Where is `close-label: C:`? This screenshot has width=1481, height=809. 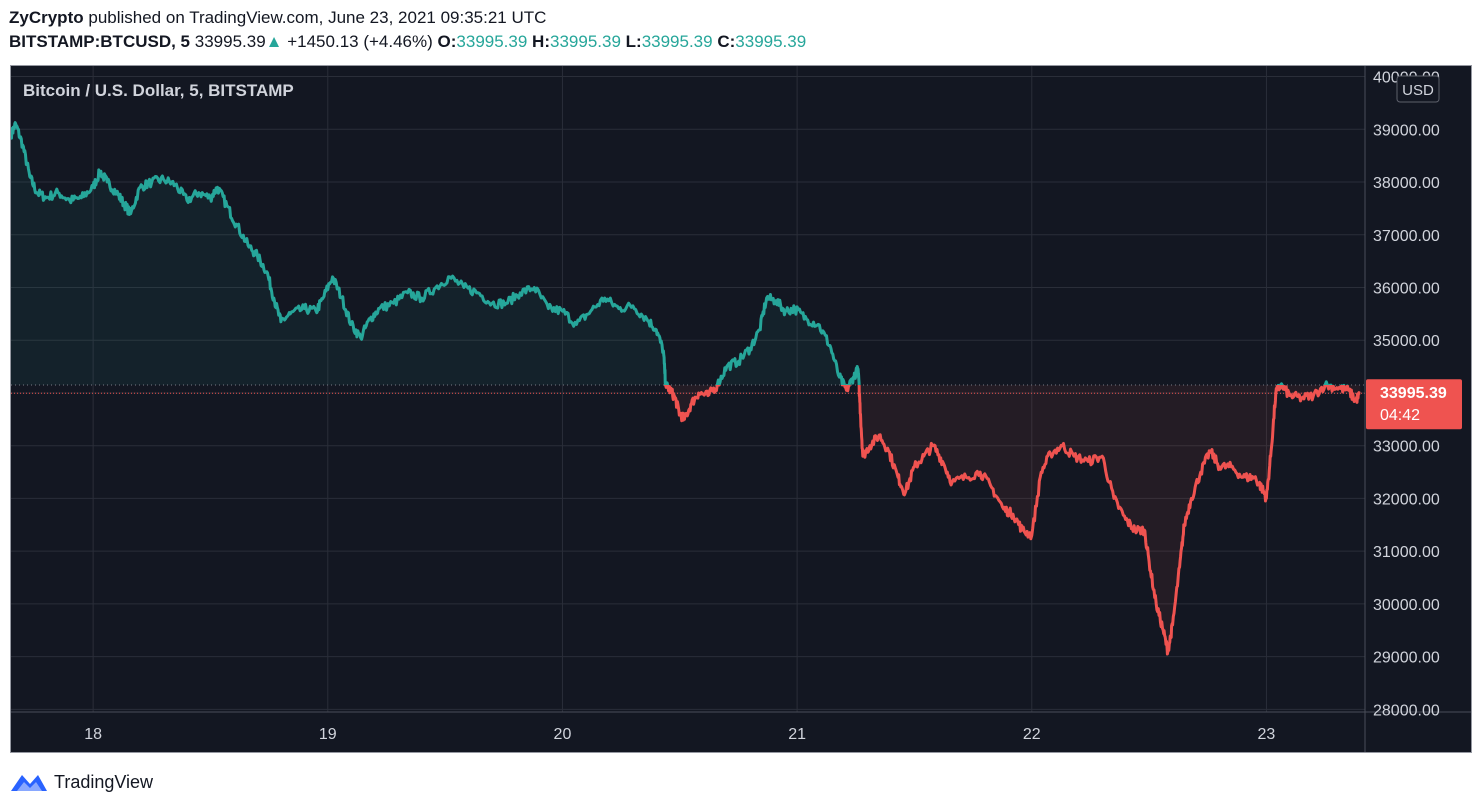 close-label: C: is located at coordinates (726, 41).